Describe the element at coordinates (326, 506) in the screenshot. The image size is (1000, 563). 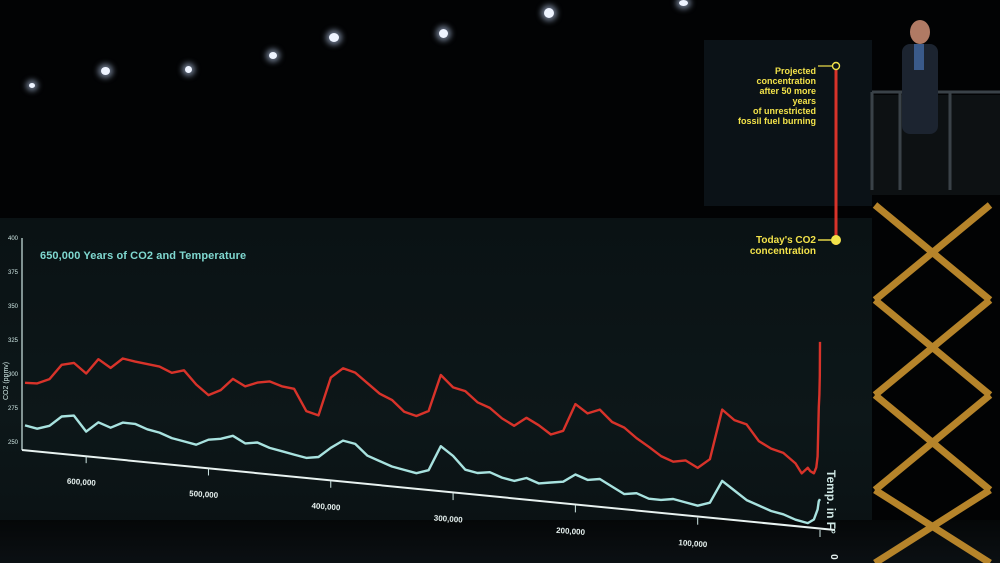
I see `x-tick-label: 400,000` at that location.